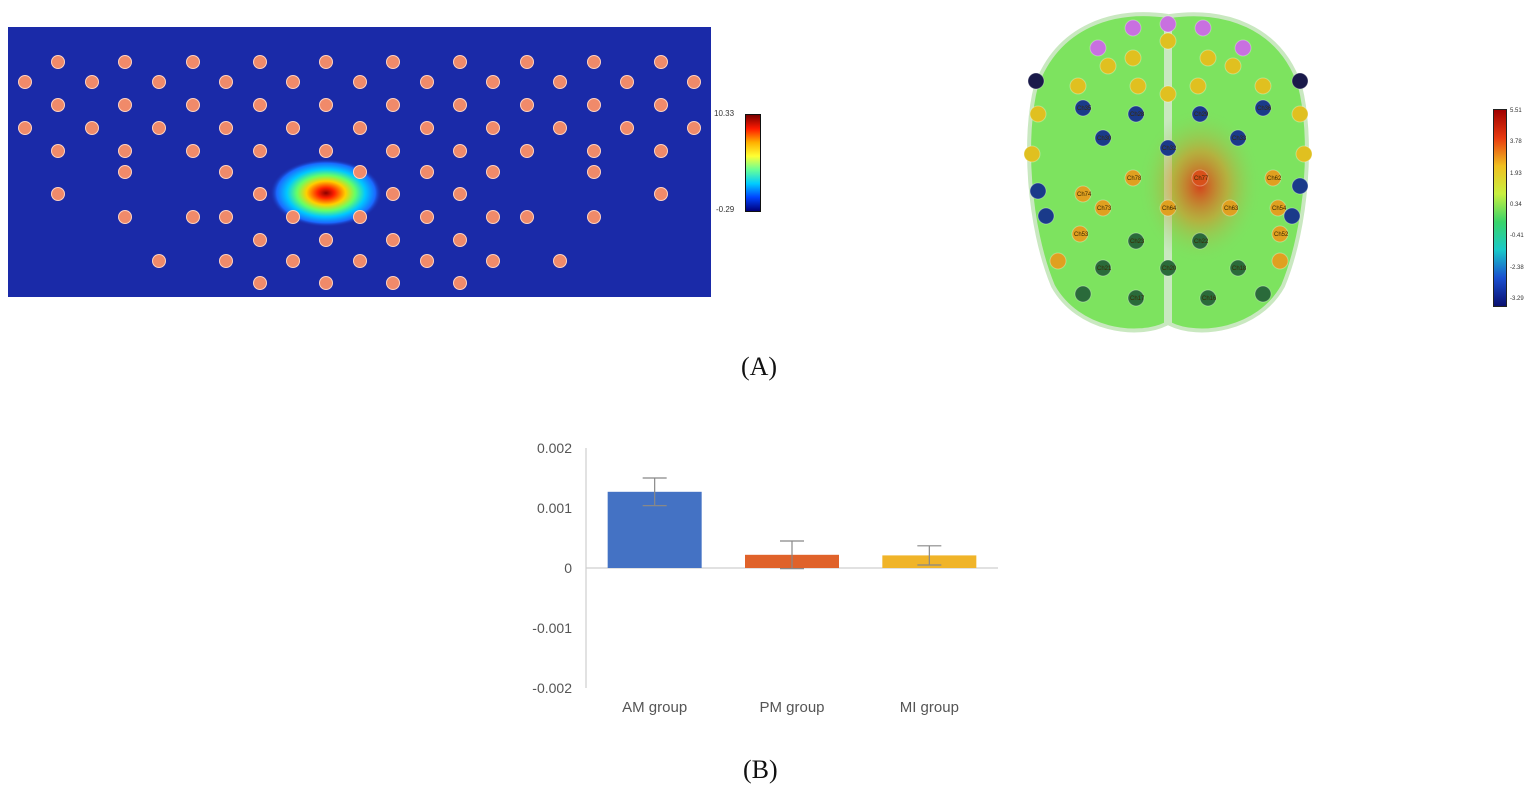 This screenshot has height=797, width=1535. What do you see at coordinates (1516, 142) in the screenshot?
I see `colorbar-3d-tick-label: 3.78` at bounding box center [1516, 142].